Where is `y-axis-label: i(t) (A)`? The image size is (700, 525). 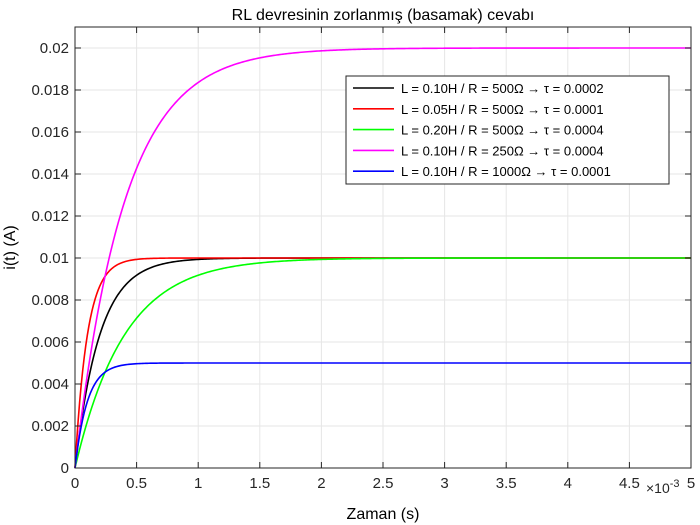
y-axis-label: i(t) (A) is located at coordinates (10, 247).